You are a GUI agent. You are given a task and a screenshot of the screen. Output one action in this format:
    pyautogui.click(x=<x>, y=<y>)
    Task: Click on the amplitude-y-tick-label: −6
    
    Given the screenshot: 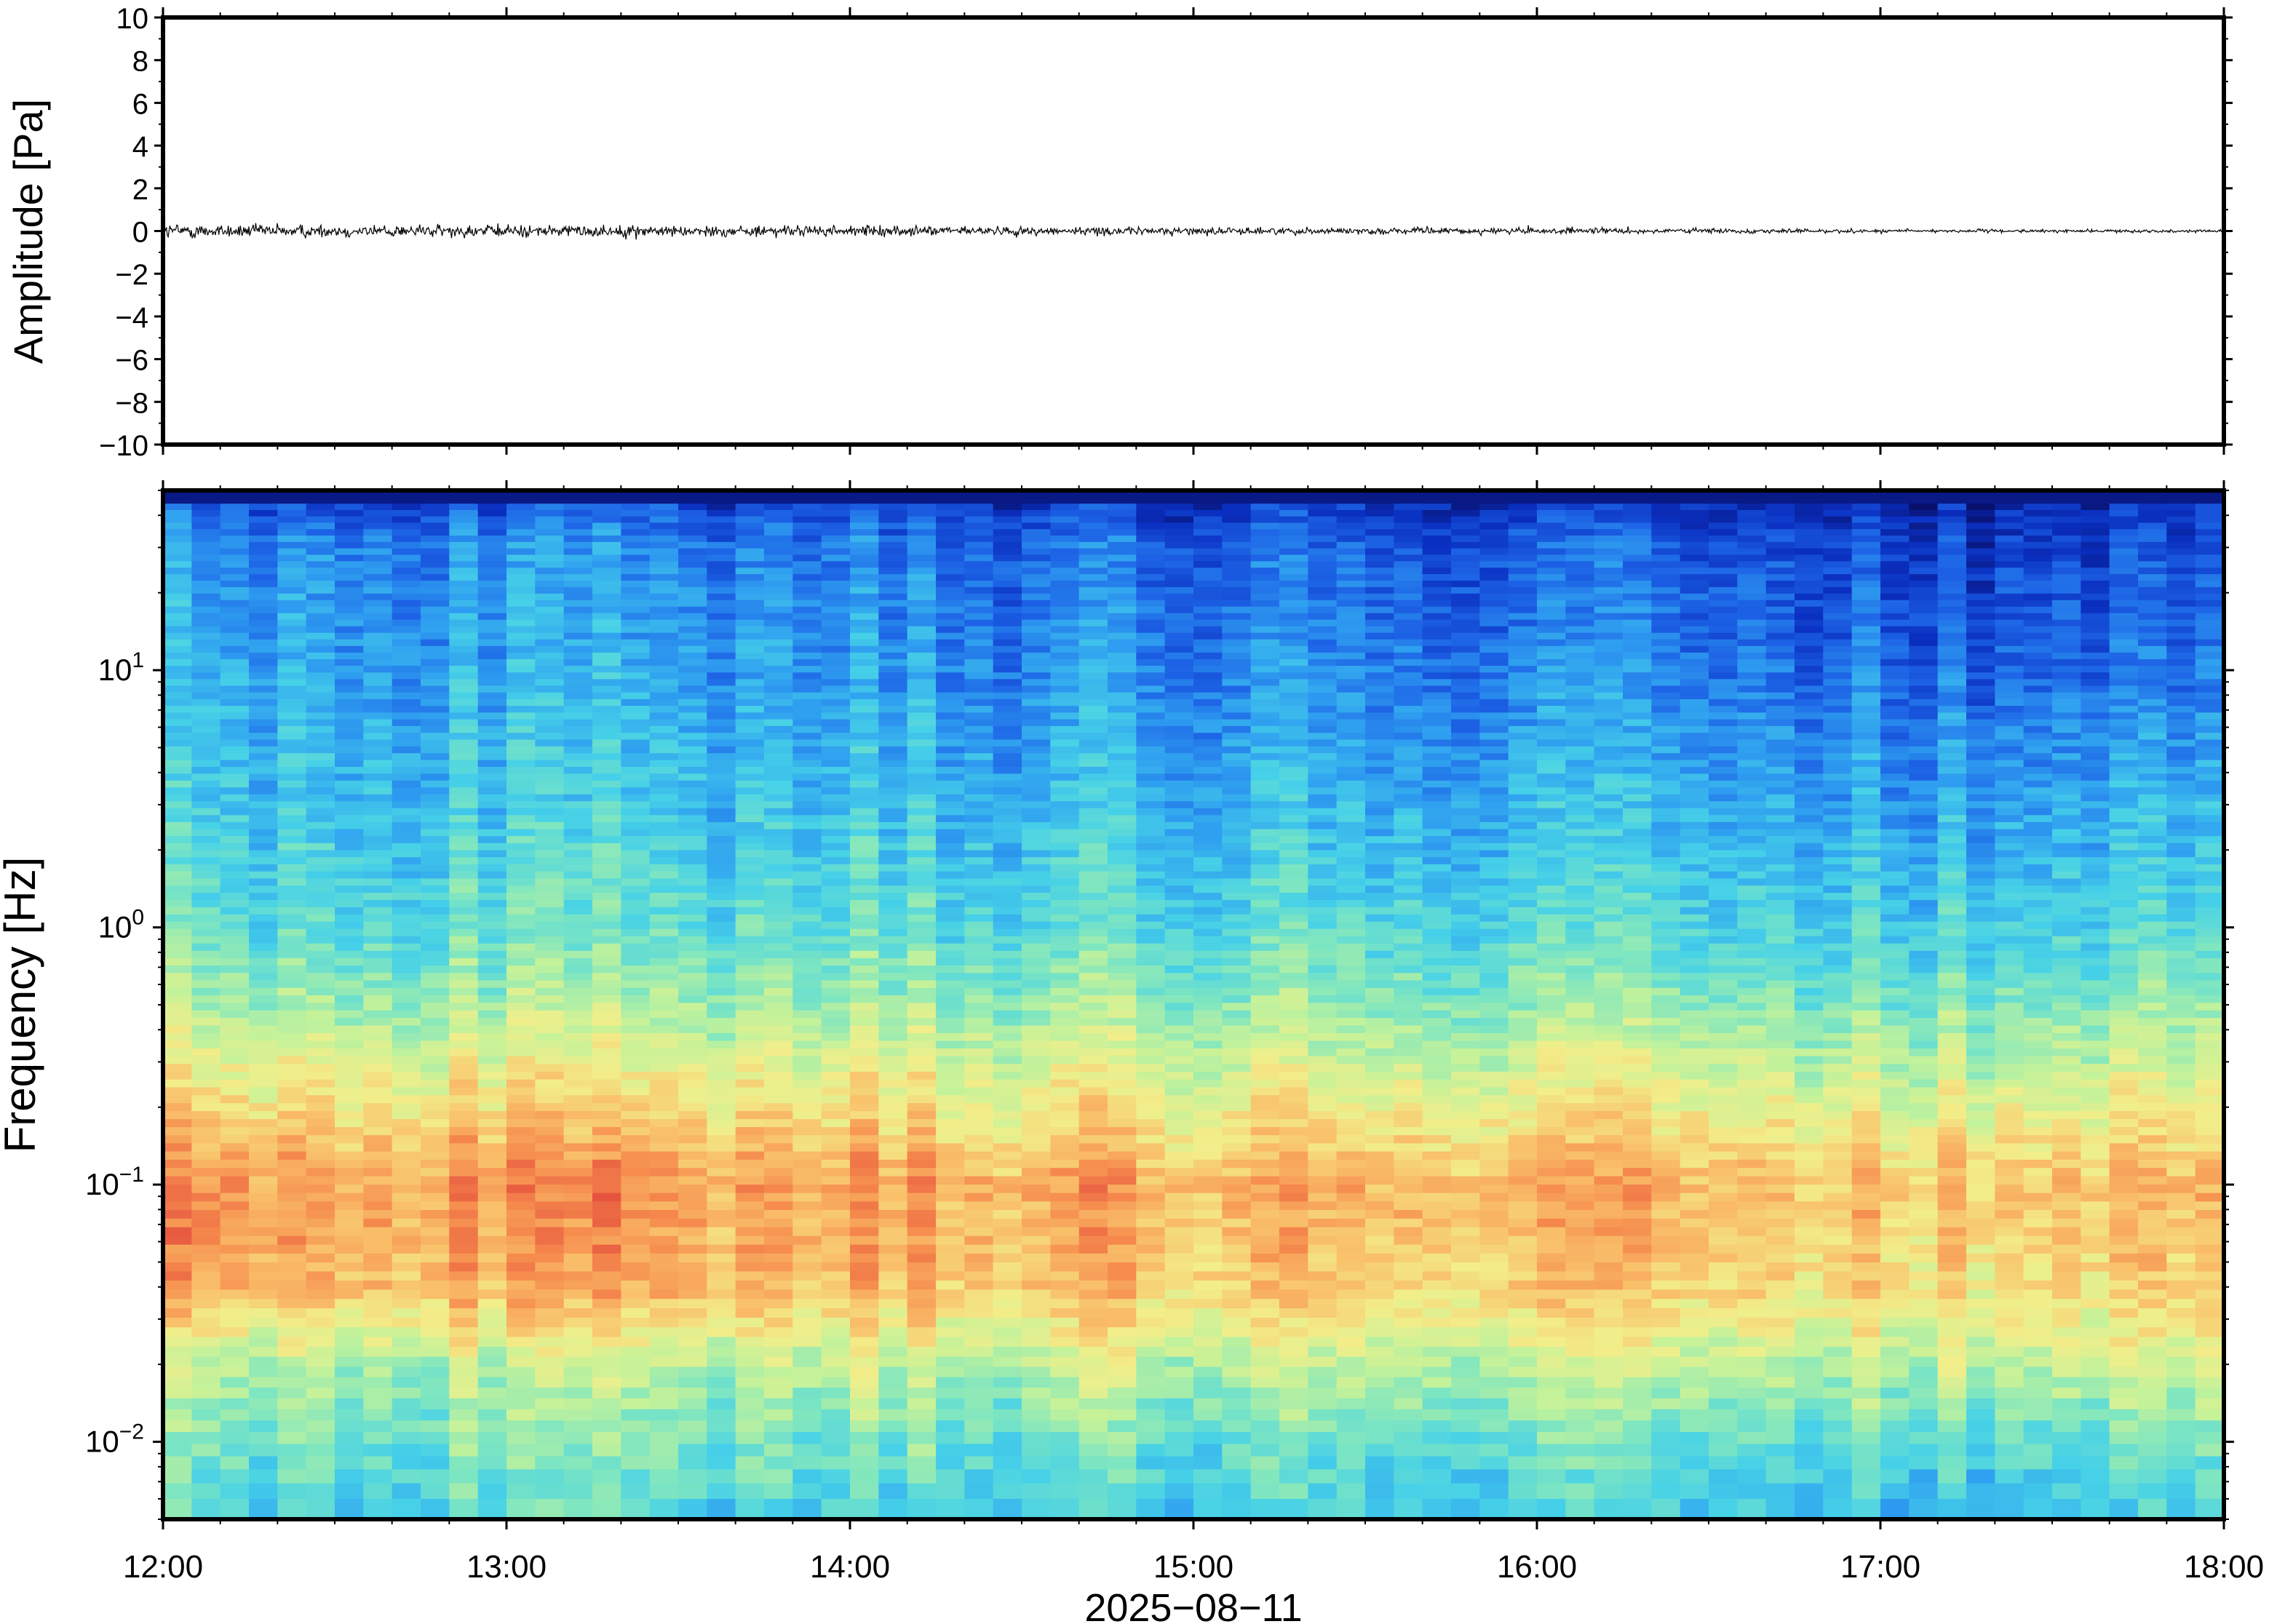 What is the action you would take?
    pyautogui.click(x=131, y=361)
    